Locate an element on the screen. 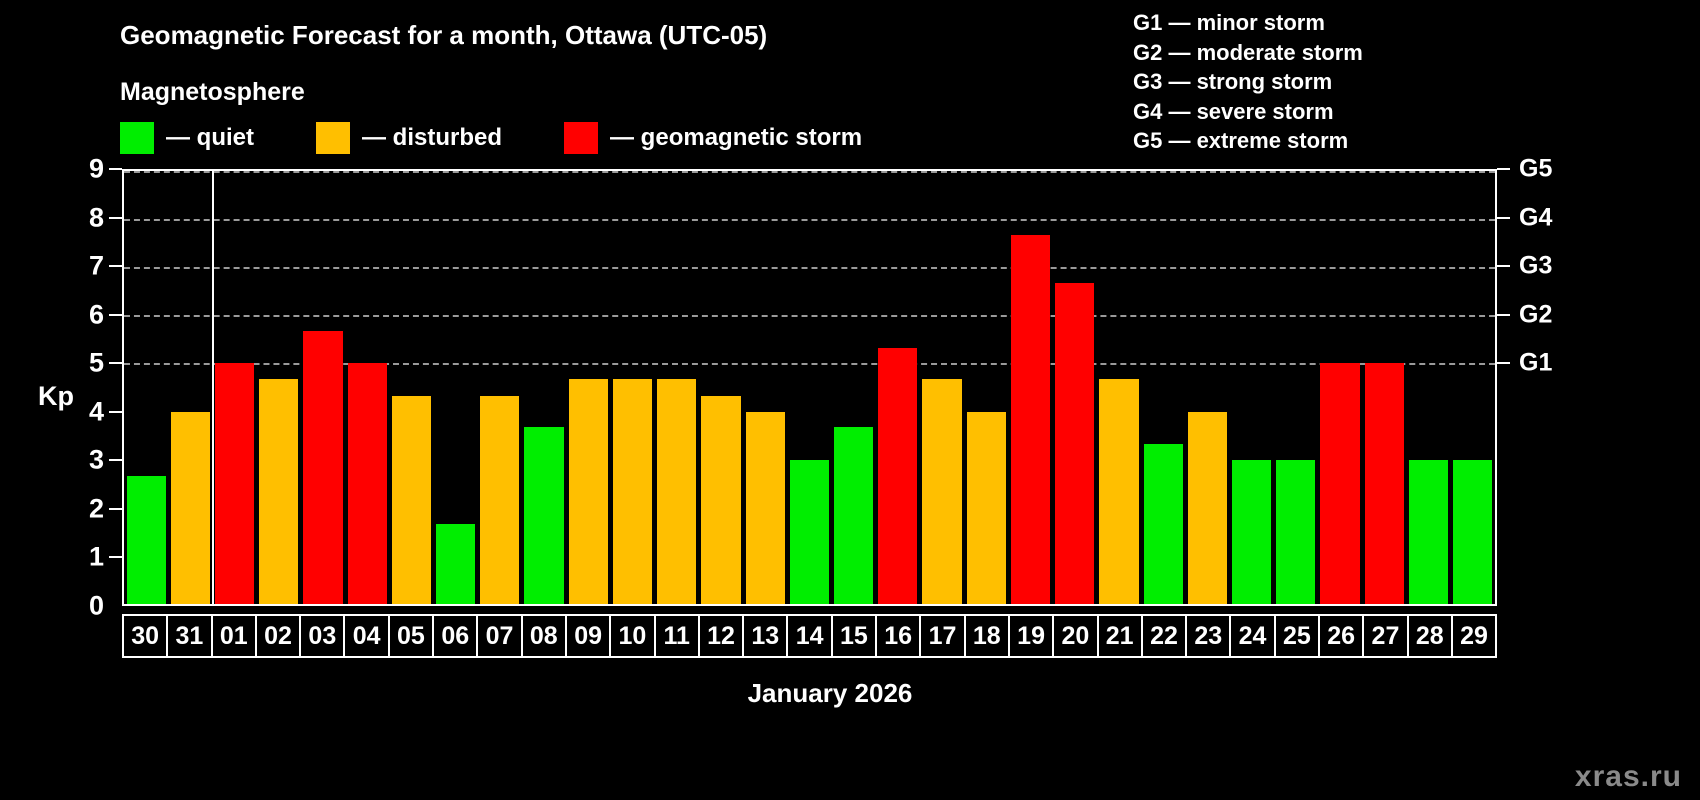 The image size is (1700, 800). date-cell-03: 03 is located at coordinates (323, 636).